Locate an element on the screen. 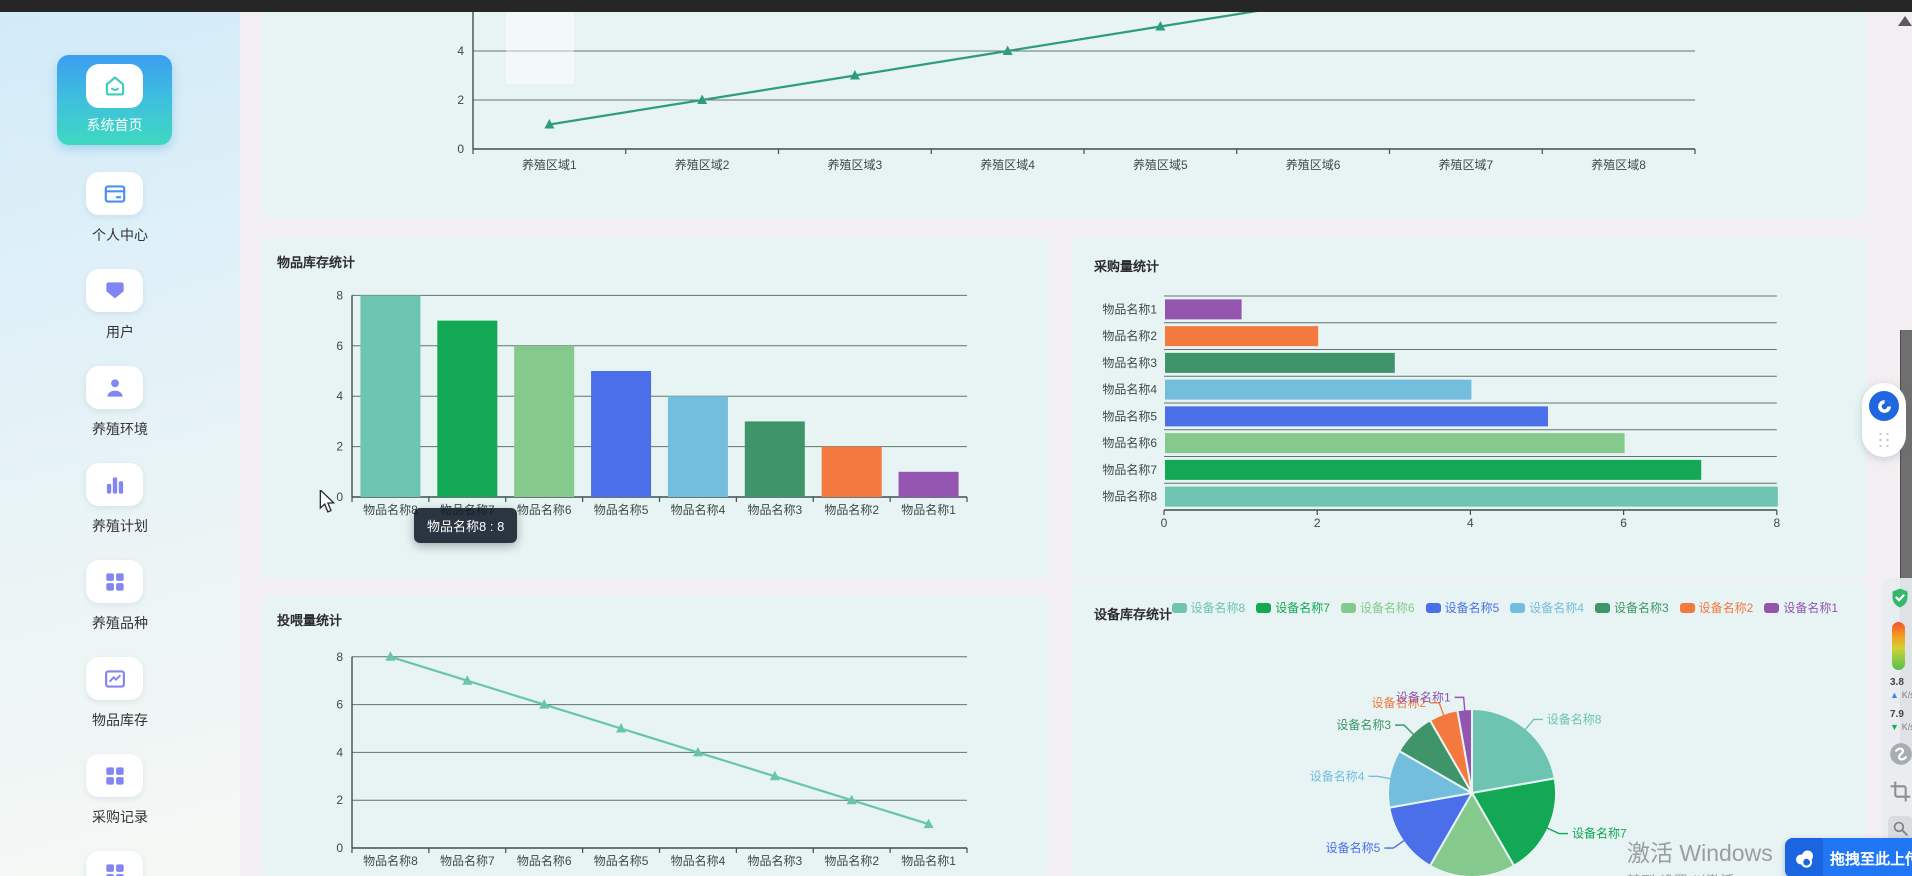 This screenshot has width=1912, height=876. legend-item: 设备名称3 is located at coordinates (1631, 607).